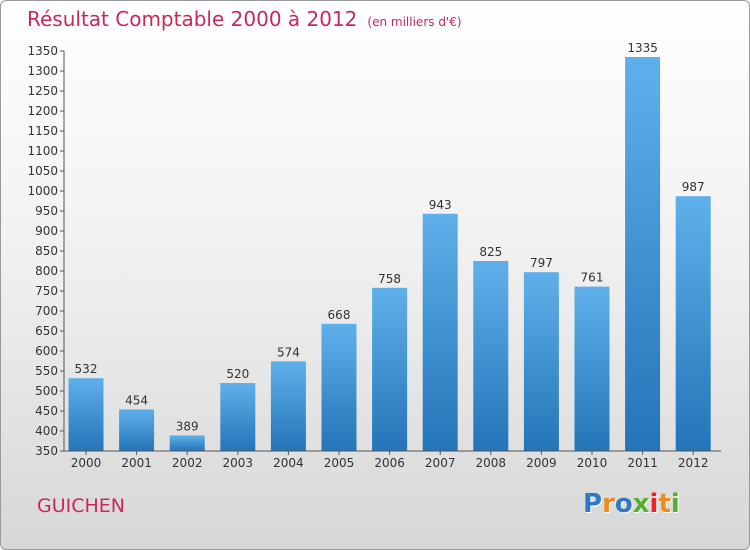 Image resolution: width=750 pixels, height=550 pixels. What do you see at coordinates (187, 463) in the screenshot?
I see `x-tick-label-2002: 2002` at bounding box center [187, 463].